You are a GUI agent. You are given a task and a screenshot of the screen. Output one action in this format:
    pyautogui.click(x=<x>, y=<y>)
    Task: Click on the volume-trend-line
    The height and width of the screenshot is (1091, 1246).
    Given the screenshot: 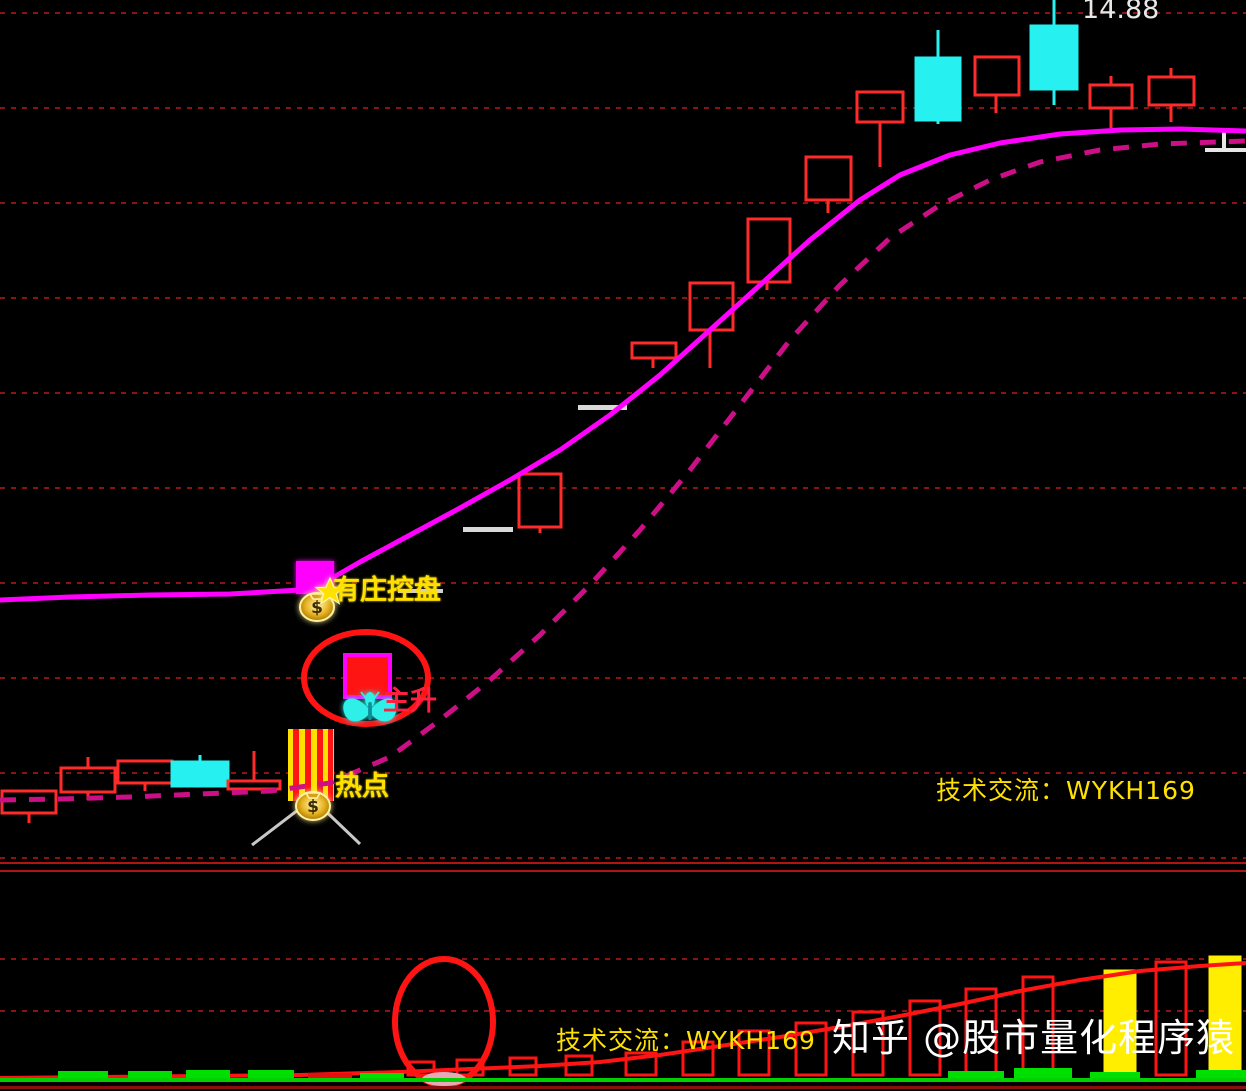 What is the action you would take?
    pyautogui.click(x=623, y=1020)
    